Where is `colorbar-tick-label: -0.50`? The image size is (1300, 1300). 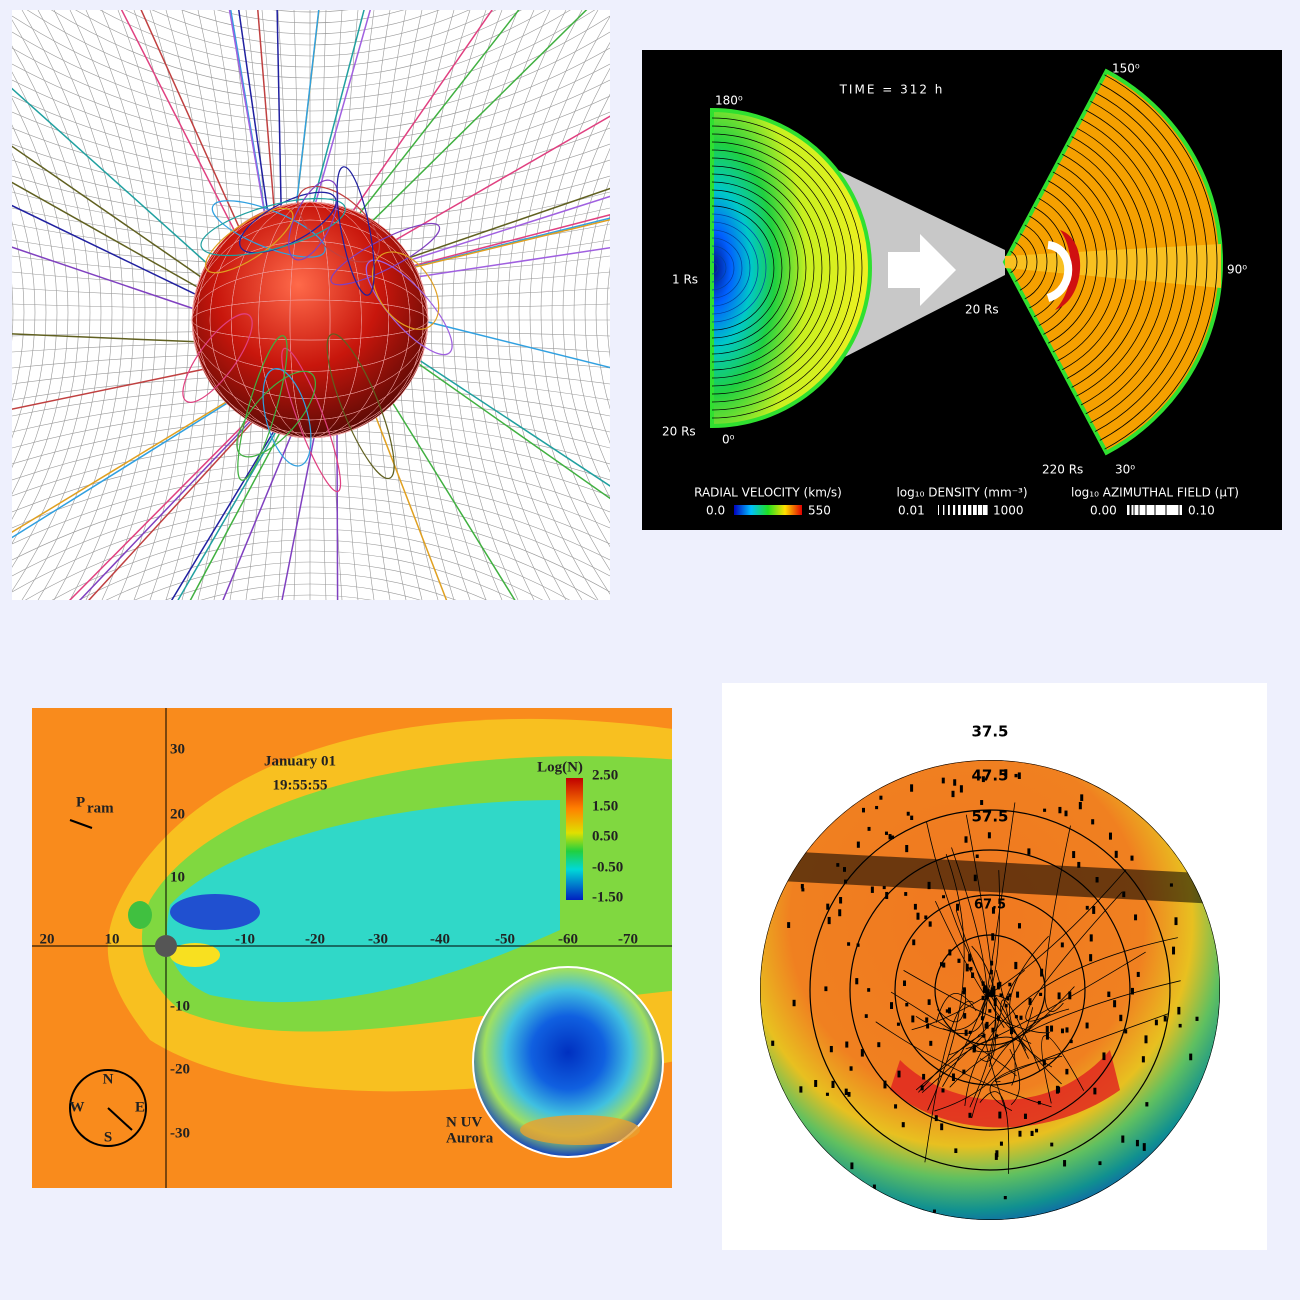 colorbar-tick-label: -0.50 is located at coordinates (607, 867).